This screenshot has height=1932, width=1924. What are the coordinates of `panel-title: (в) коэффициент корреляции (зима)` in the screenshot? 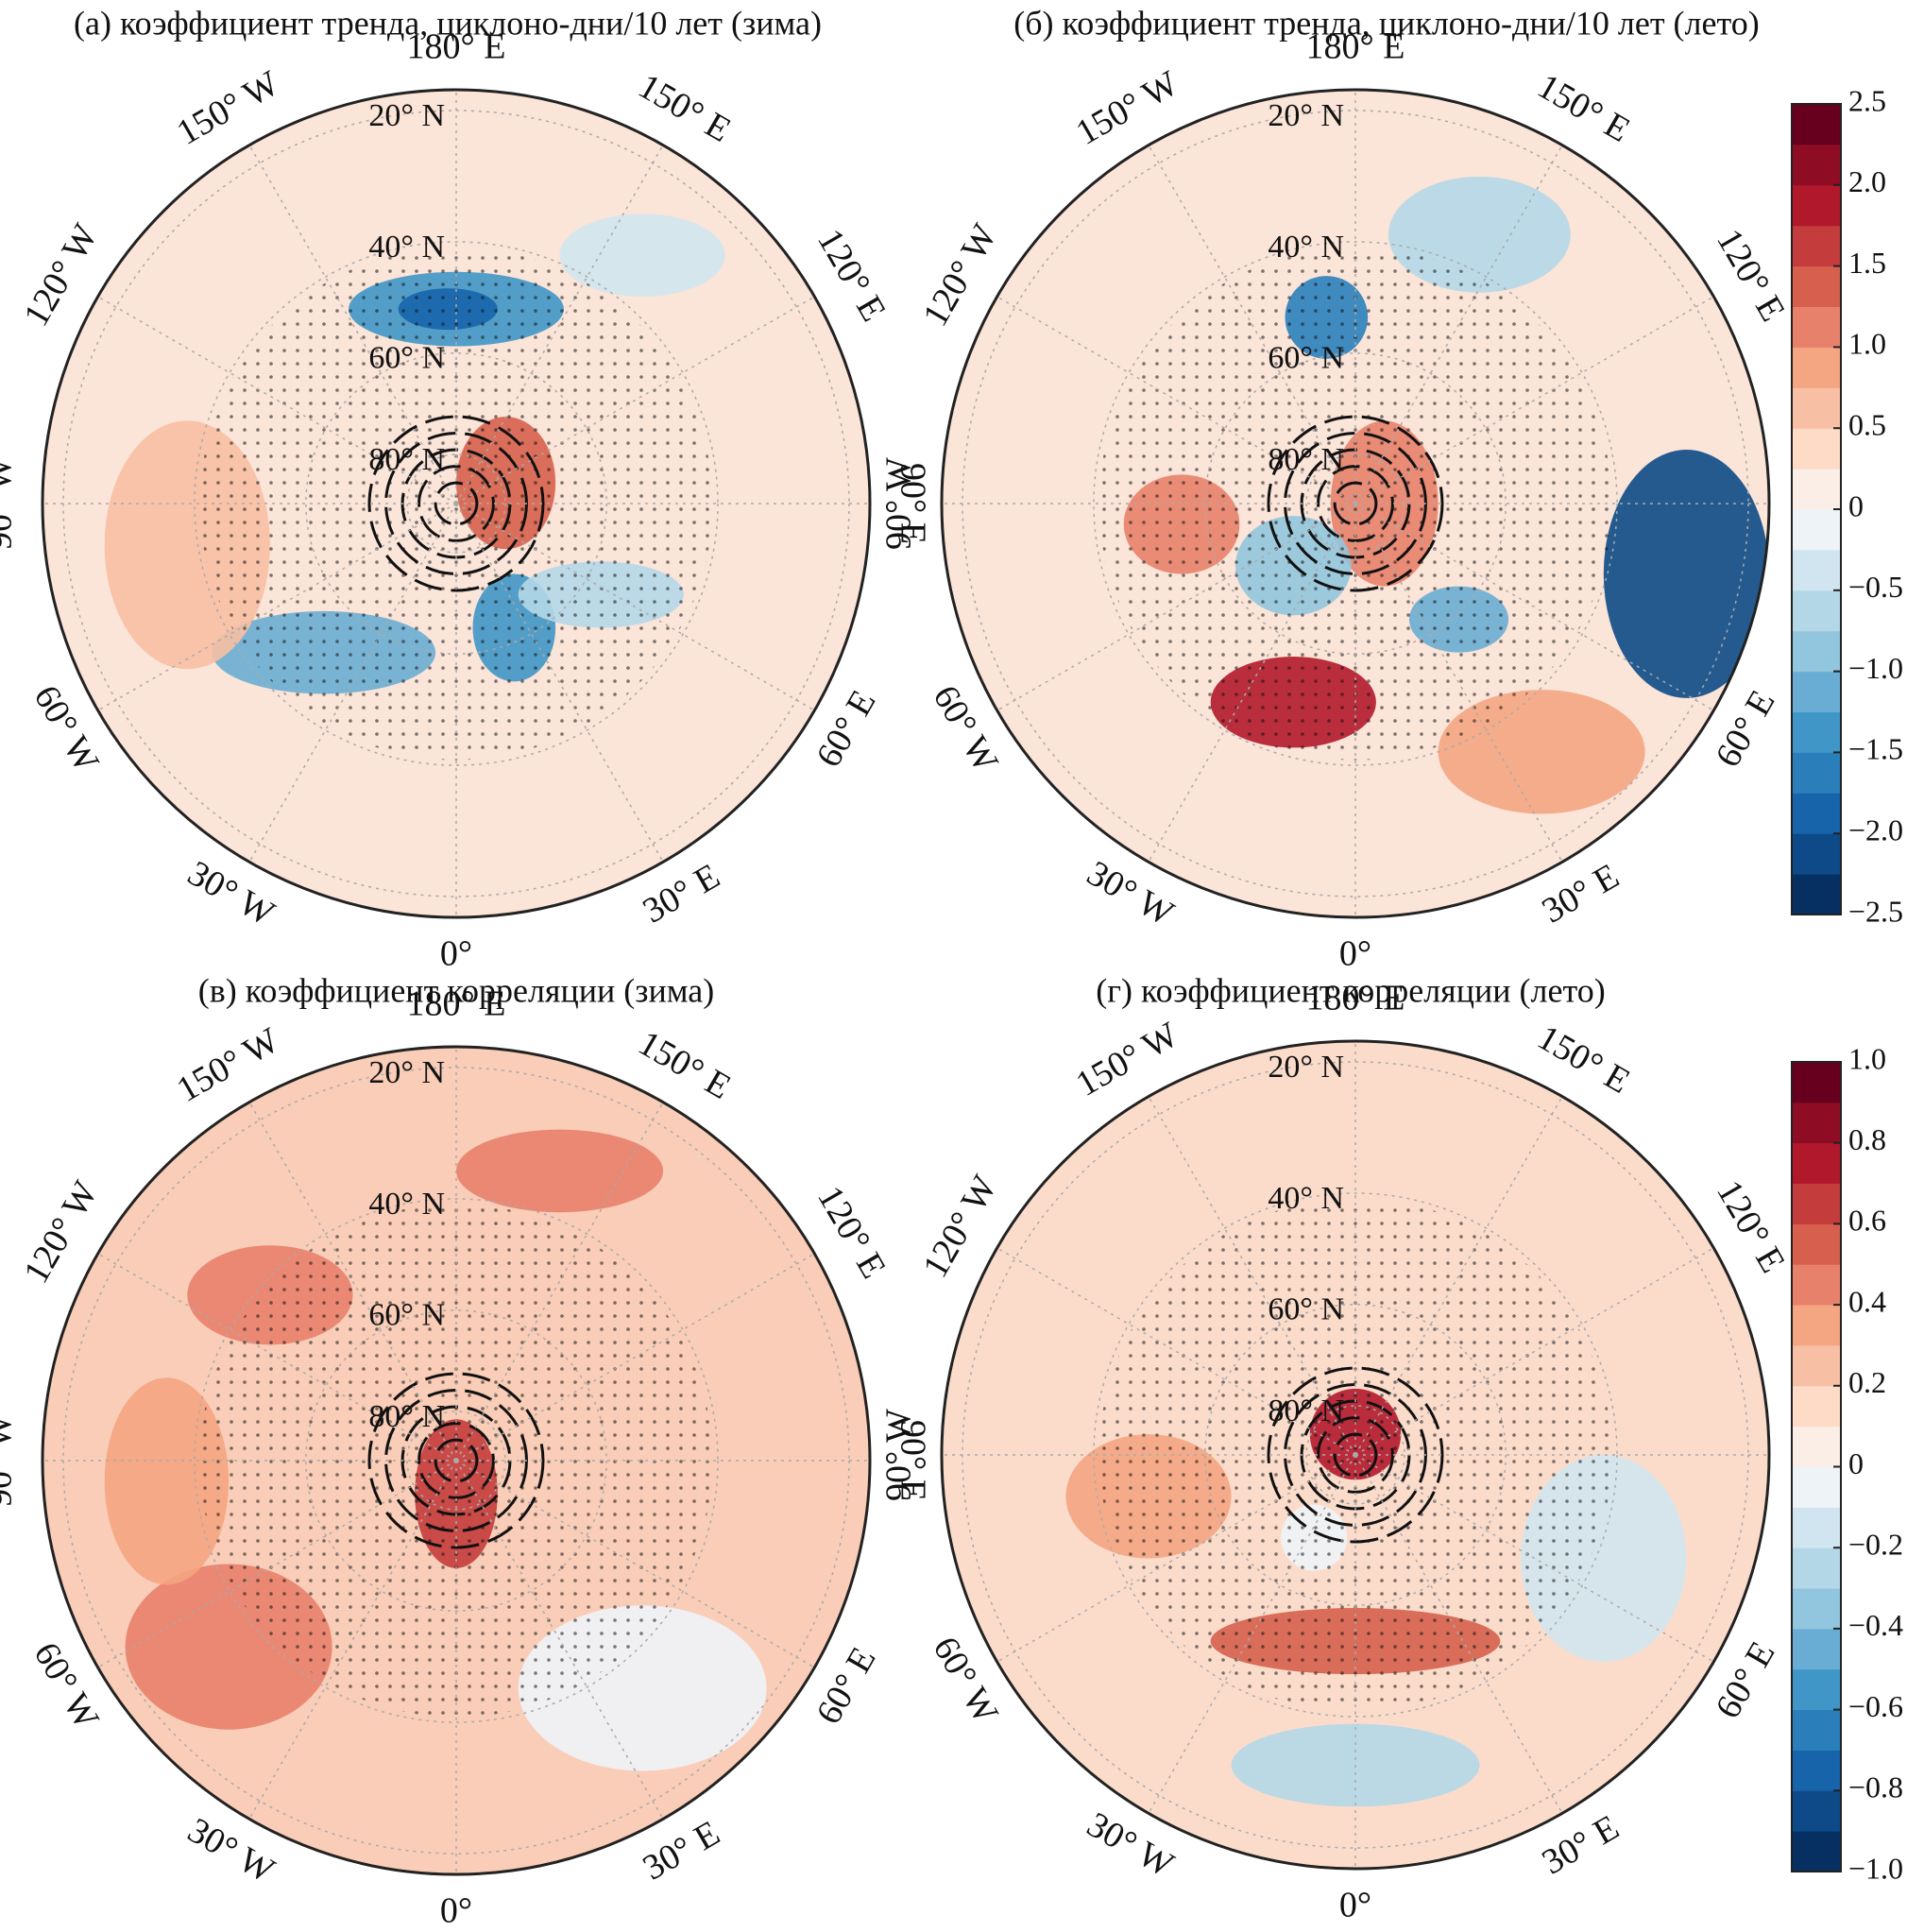 It's located at (456, 990).